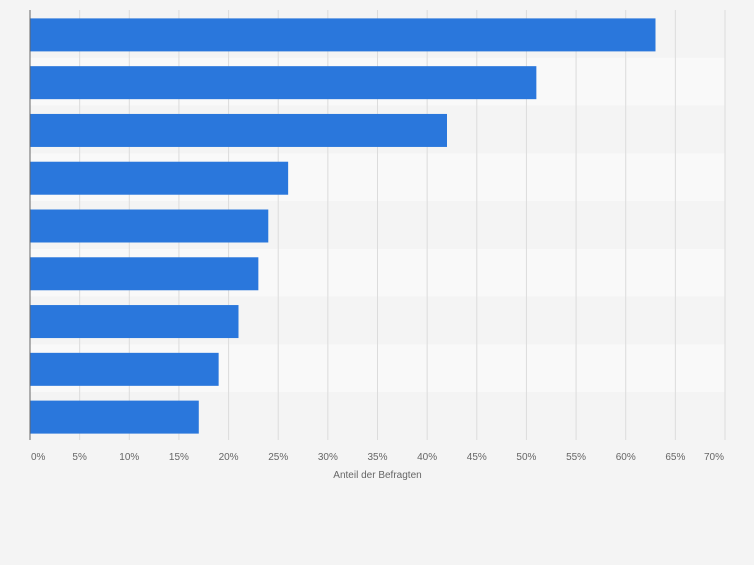 The image size is (754, 565). Describe the element at coordinates (576, 457) in the screenshot. I see `x-tick-label: 55%` at that location.